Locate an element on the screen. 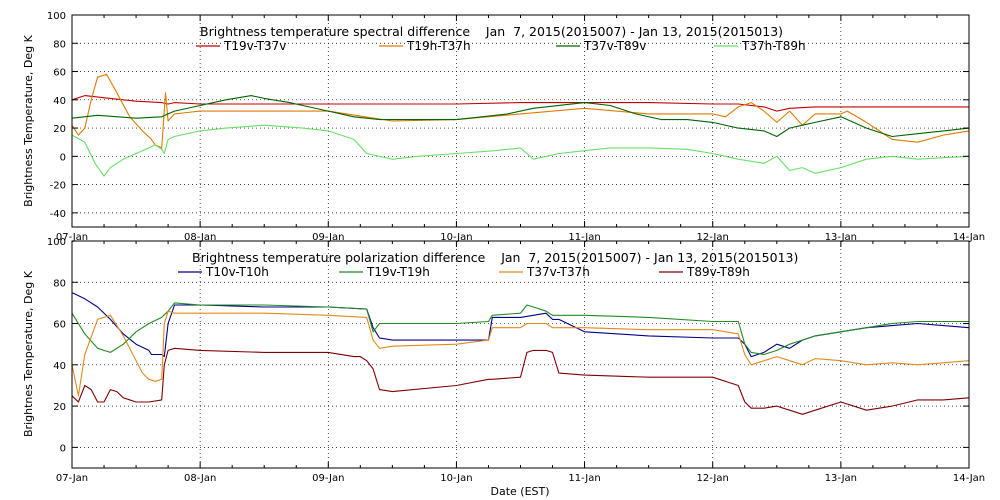 This screenshot has height=500, width=1000. x-axis-title: Date (EST) is located at coordinates (519, 491).